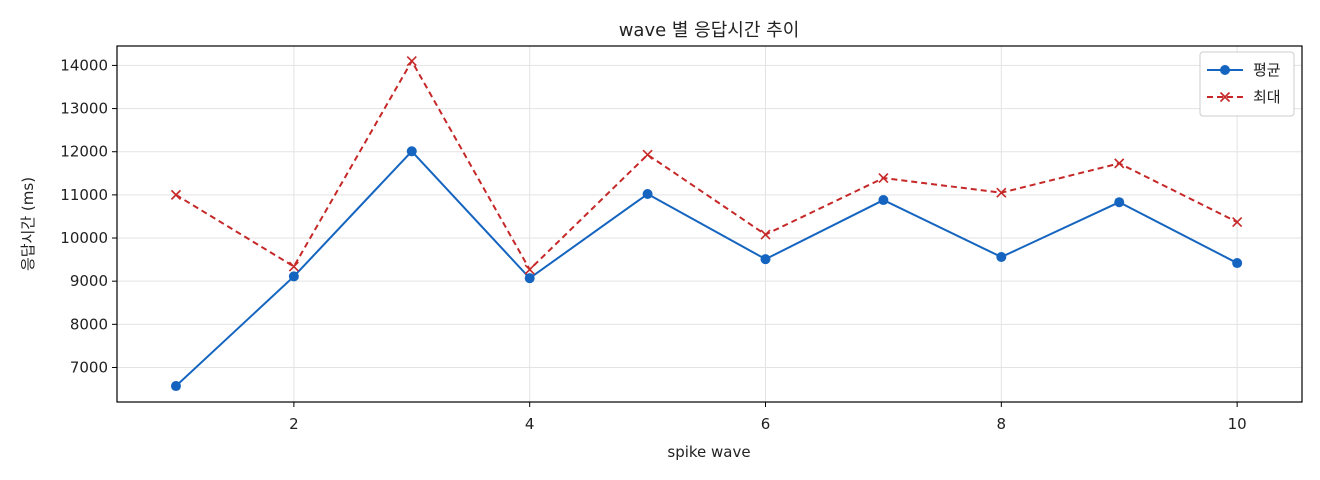 This screenshot has width=1320, height=480. What do you see at coordinates (89, 324) in the screenshot?
I see `y-tick-label: 8000` at bounding box center [89, 324].